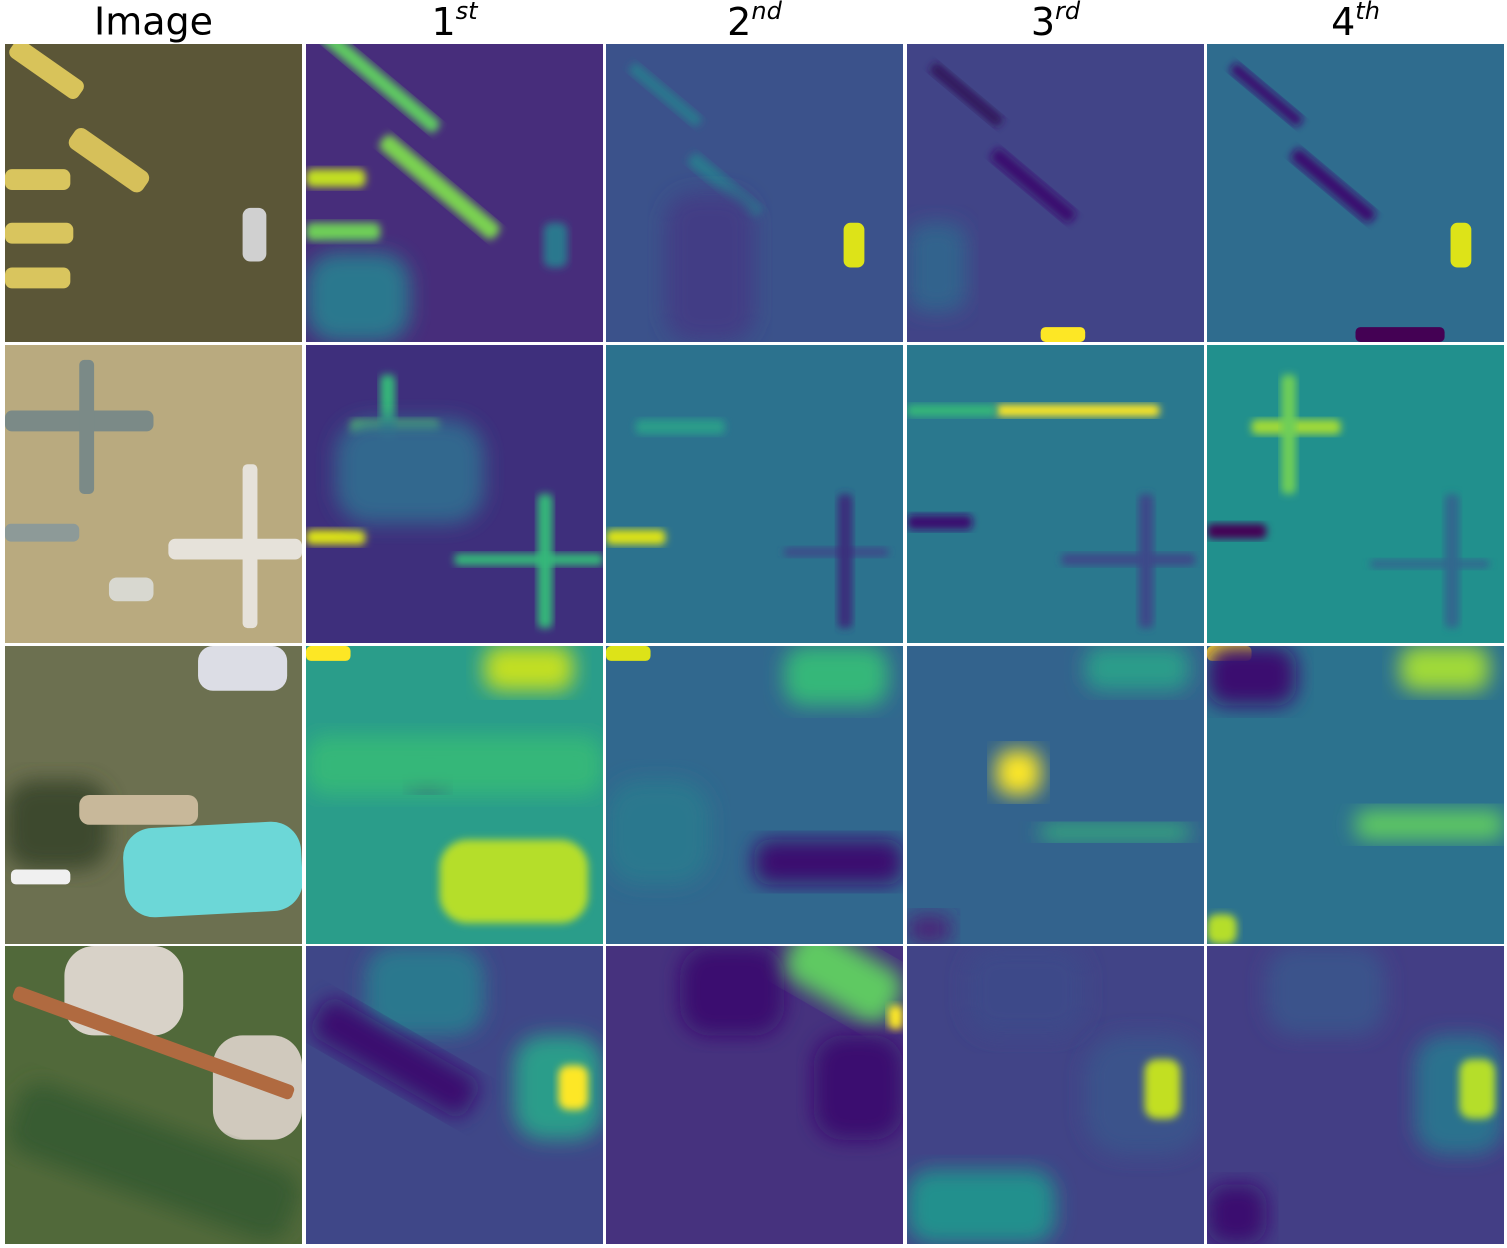 Image resolution: width=1507 pixels, height=1248 pixels. I want to click on header-superscript: rd, so click(1068, 12).